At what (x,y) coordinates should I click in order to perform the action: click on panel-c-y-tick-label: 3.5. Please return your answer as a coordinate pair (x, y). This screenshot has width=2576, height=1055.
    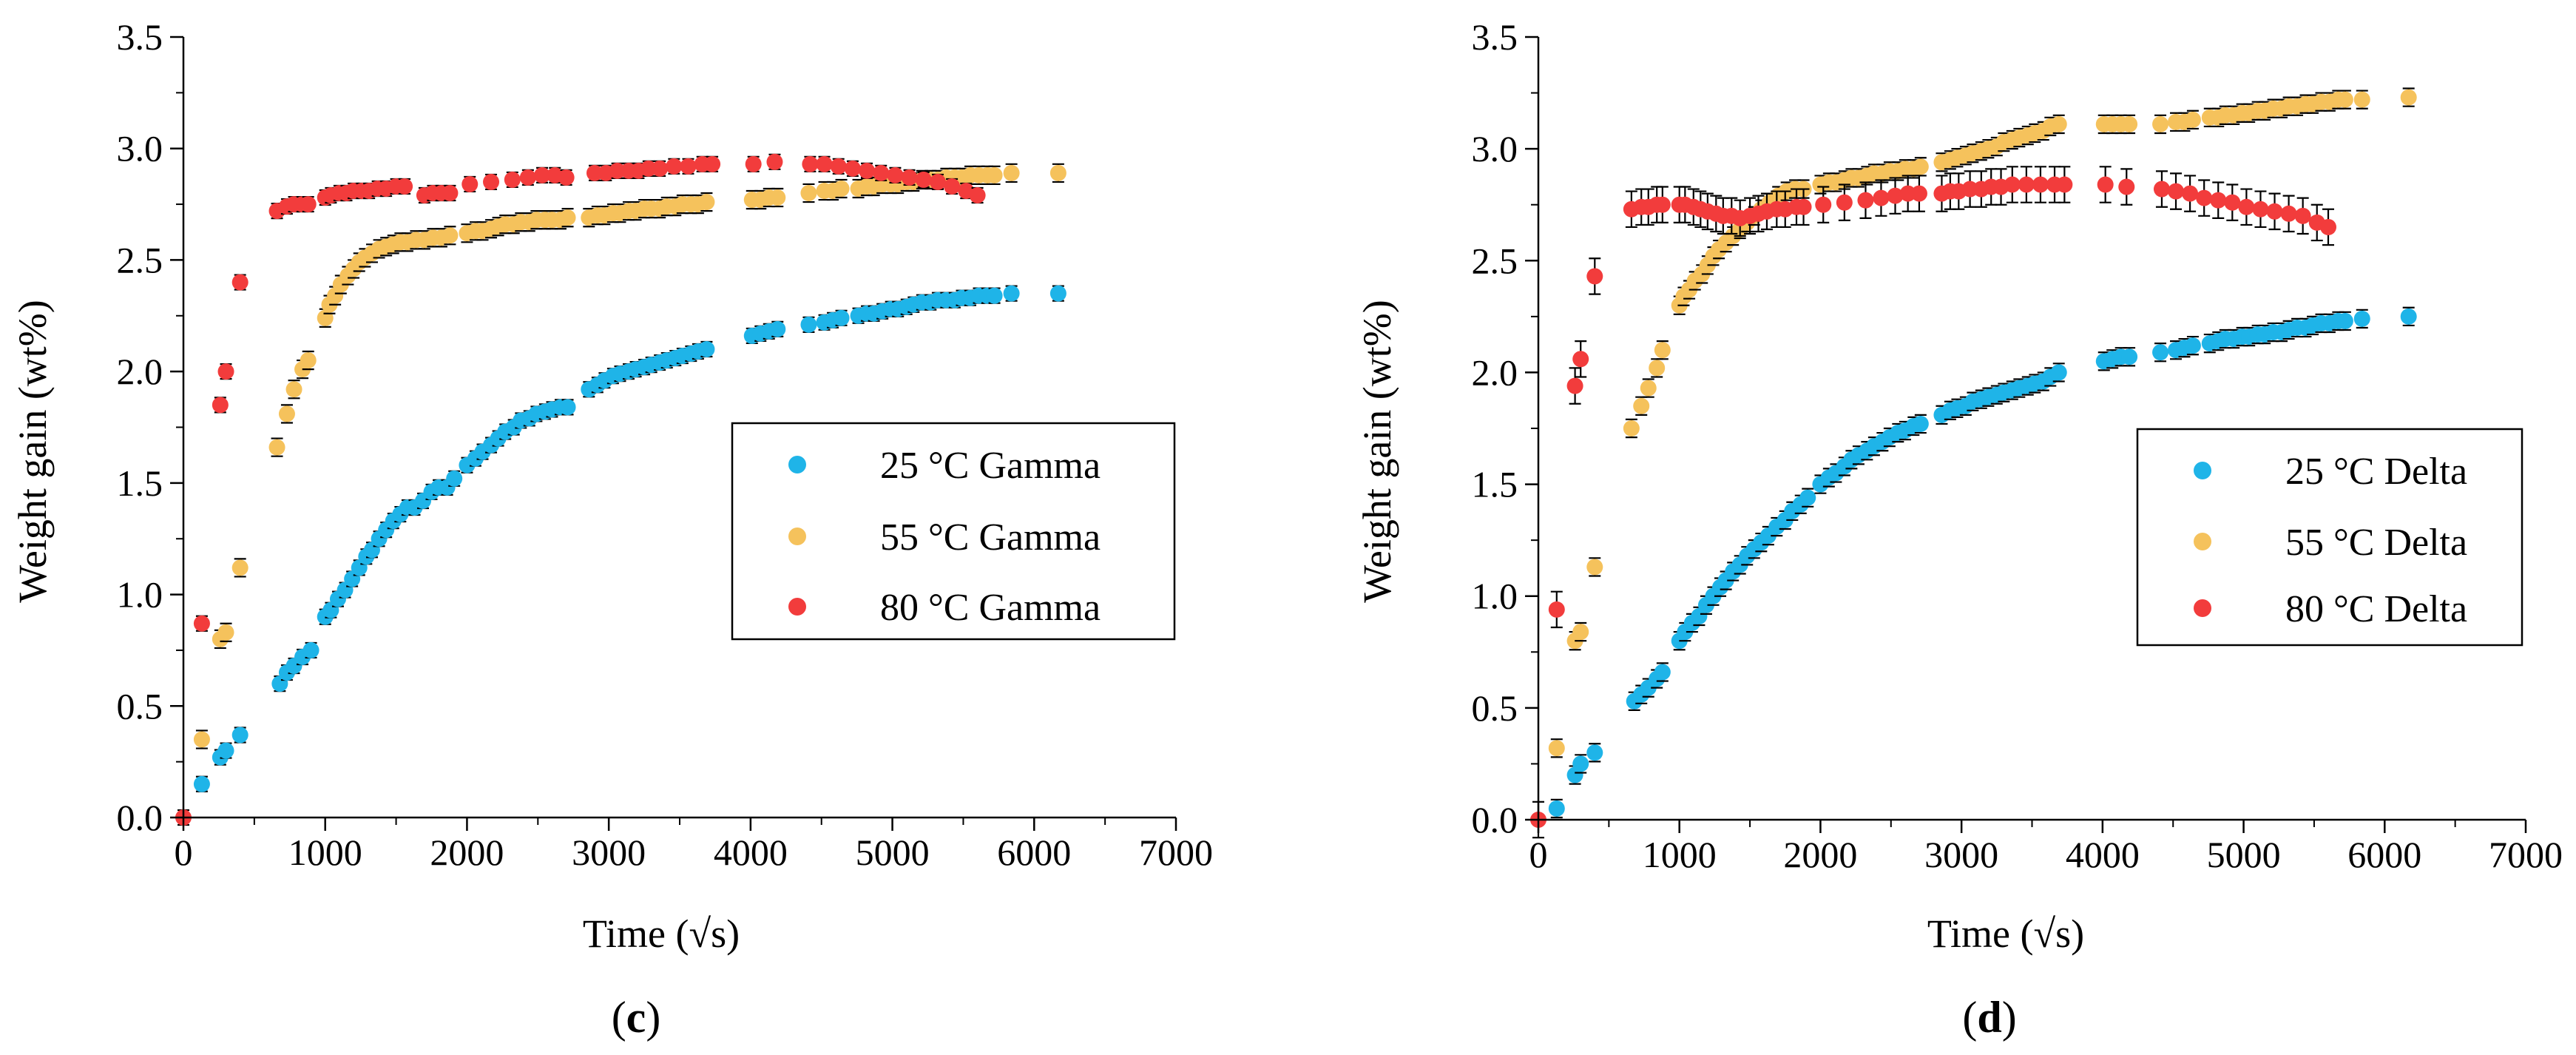
    Looking at the image, I should click on (140, 37).